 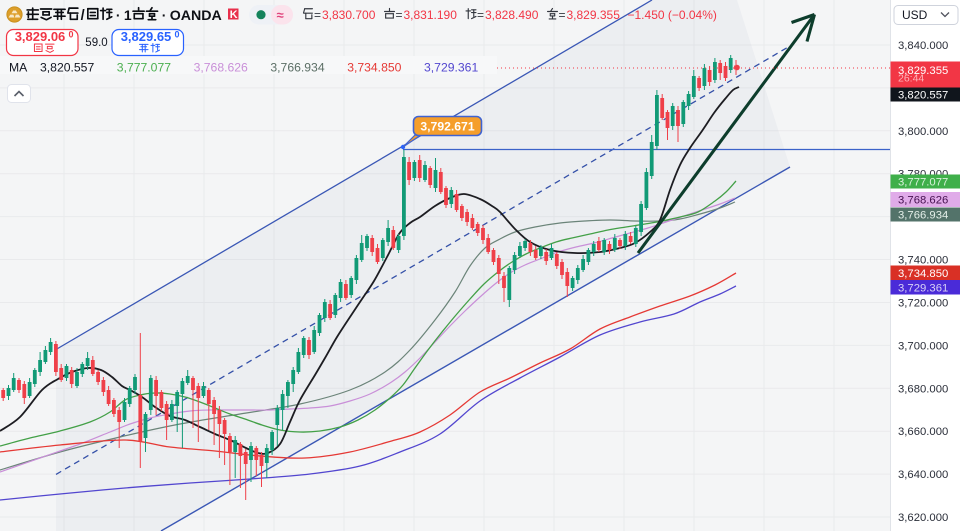 I want to click on svg-text: K, so click(x=234, y=15).